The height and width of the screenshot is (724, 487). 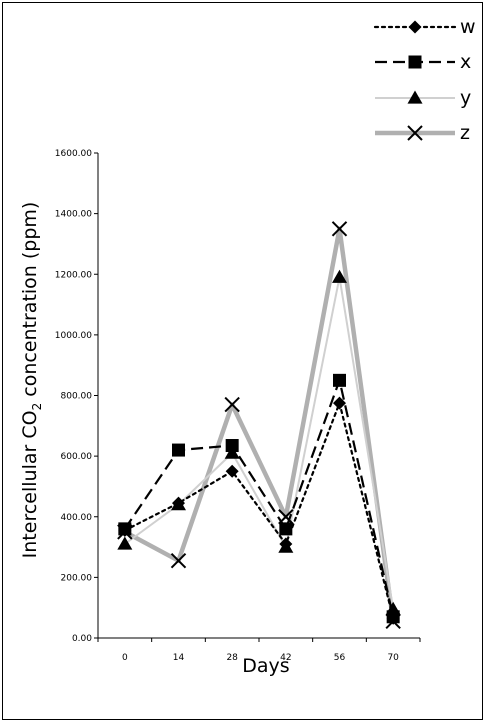 What do you see at coordinates (125, 658) in the screenshot?
I see `x-tick-label: 0` at bounding box center [125, 658].